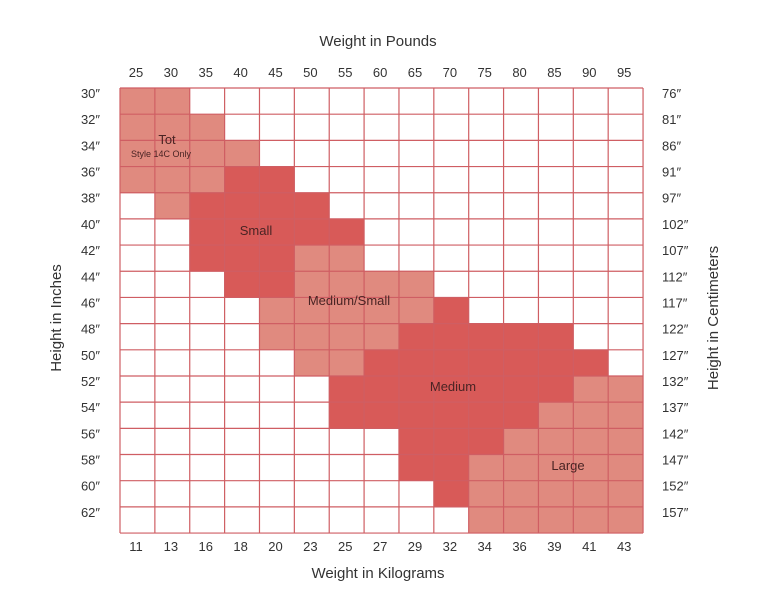 This screenshot has width=757, height=598. I want to click on kilogram-tick-label: 32, so click(450, 546).